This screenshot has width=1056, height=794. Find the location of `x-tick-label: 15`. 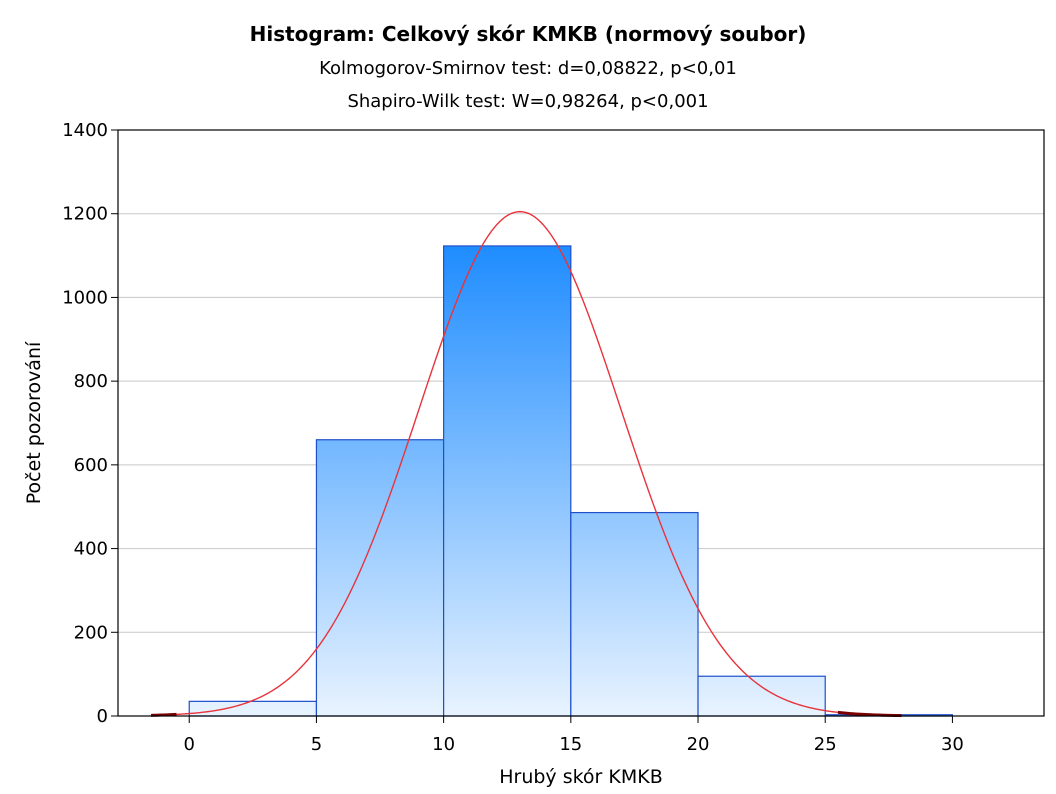

x-tick-label: 15 is located at coordinates (570, 744).